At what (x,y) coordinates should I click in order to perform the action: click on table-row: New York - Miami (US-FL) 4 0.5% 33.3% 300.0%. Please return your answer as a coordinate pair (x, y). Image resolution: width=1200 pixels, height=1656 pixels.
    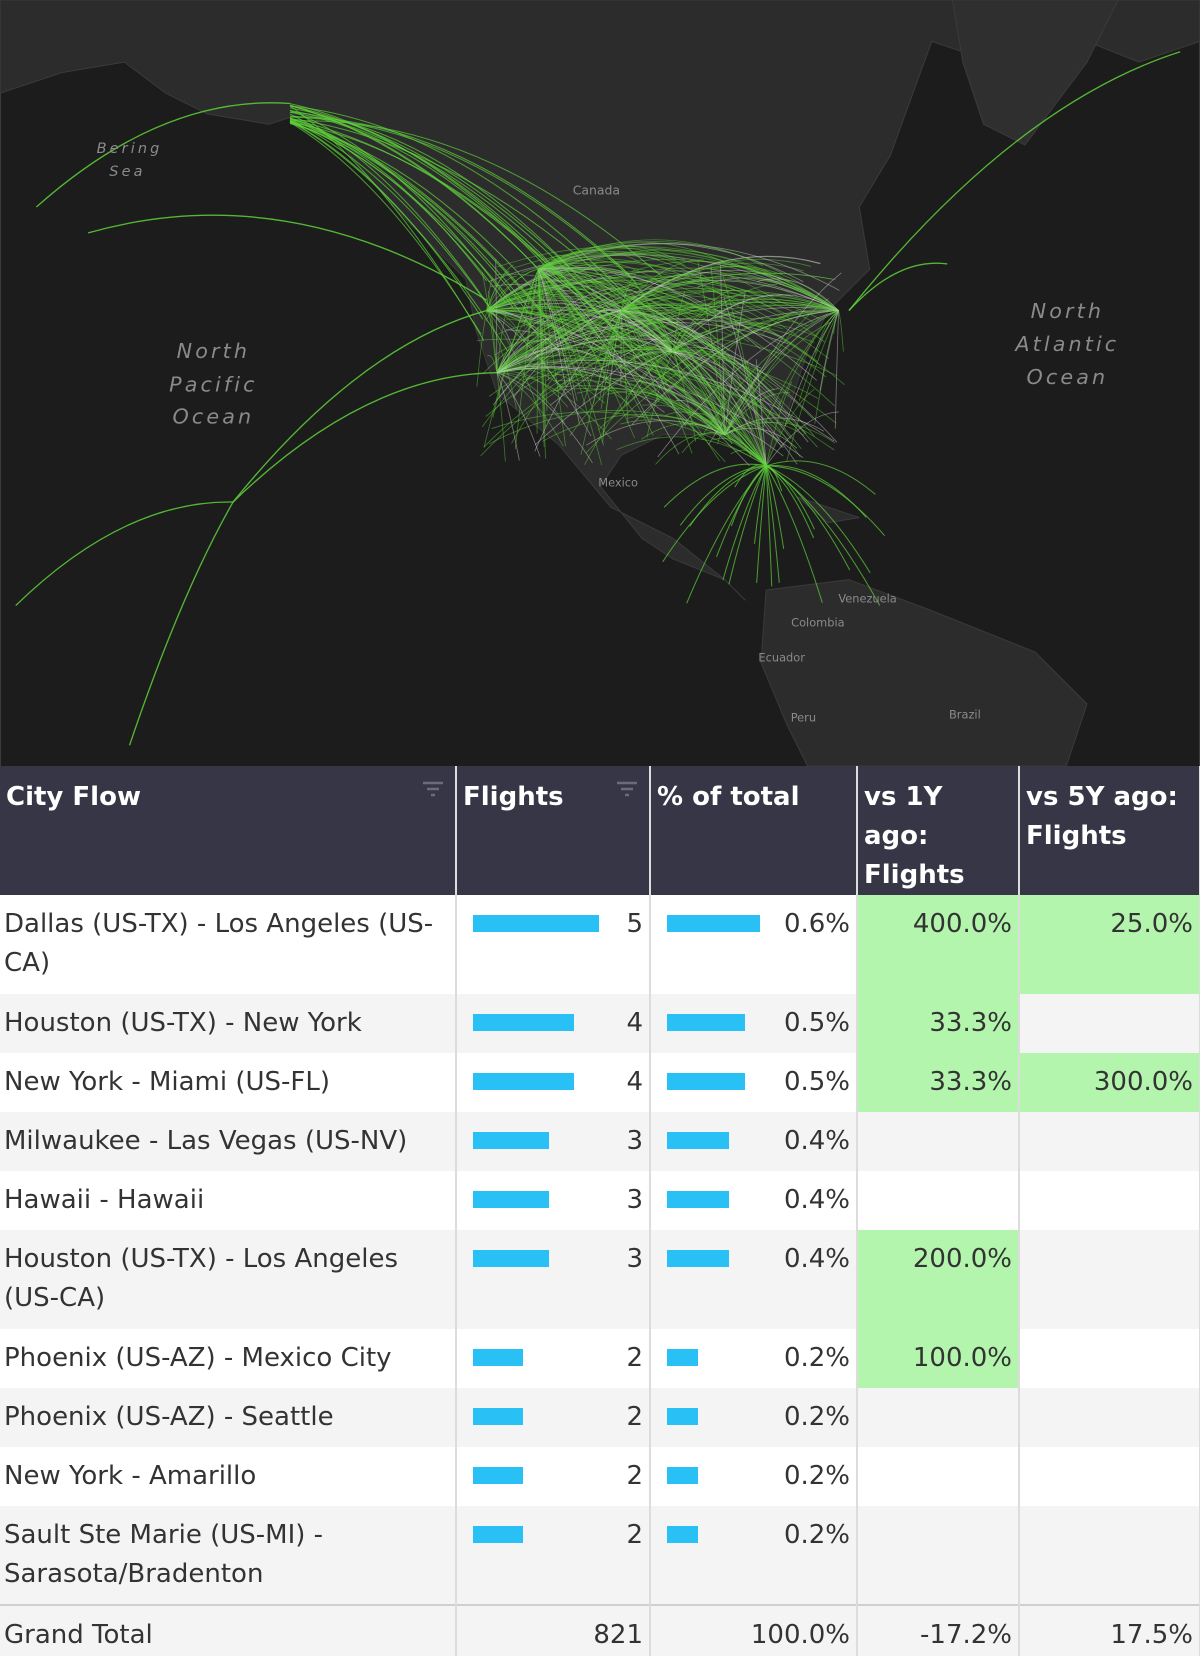
    Looking at the image, I should click on (600, 1082).